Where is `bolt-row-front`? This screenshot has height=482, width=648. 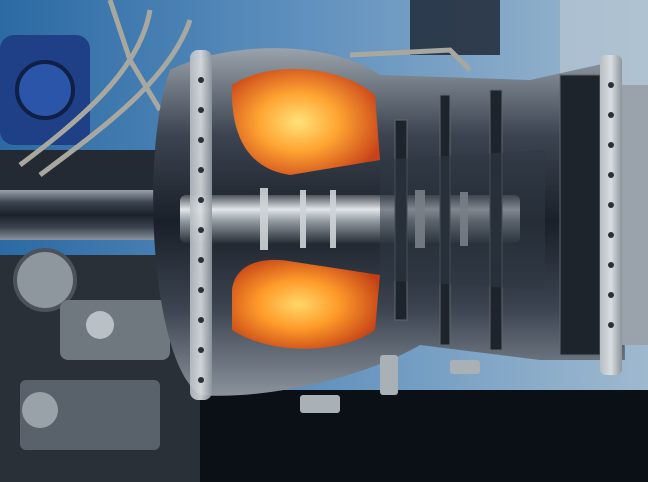
bolt-row-front is located at coordinates (201, 230).